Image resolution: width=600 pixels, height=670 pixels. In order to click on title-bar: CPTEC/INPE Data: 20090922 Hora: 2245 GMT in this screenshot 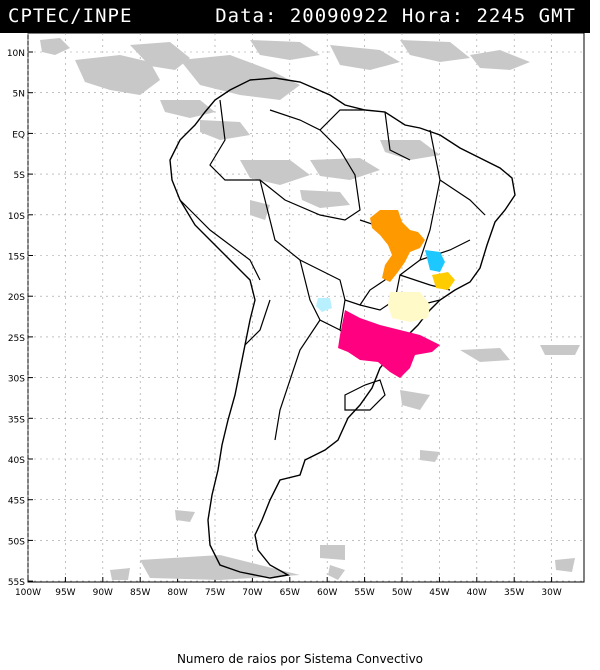, I will do `click(295, 16)`.